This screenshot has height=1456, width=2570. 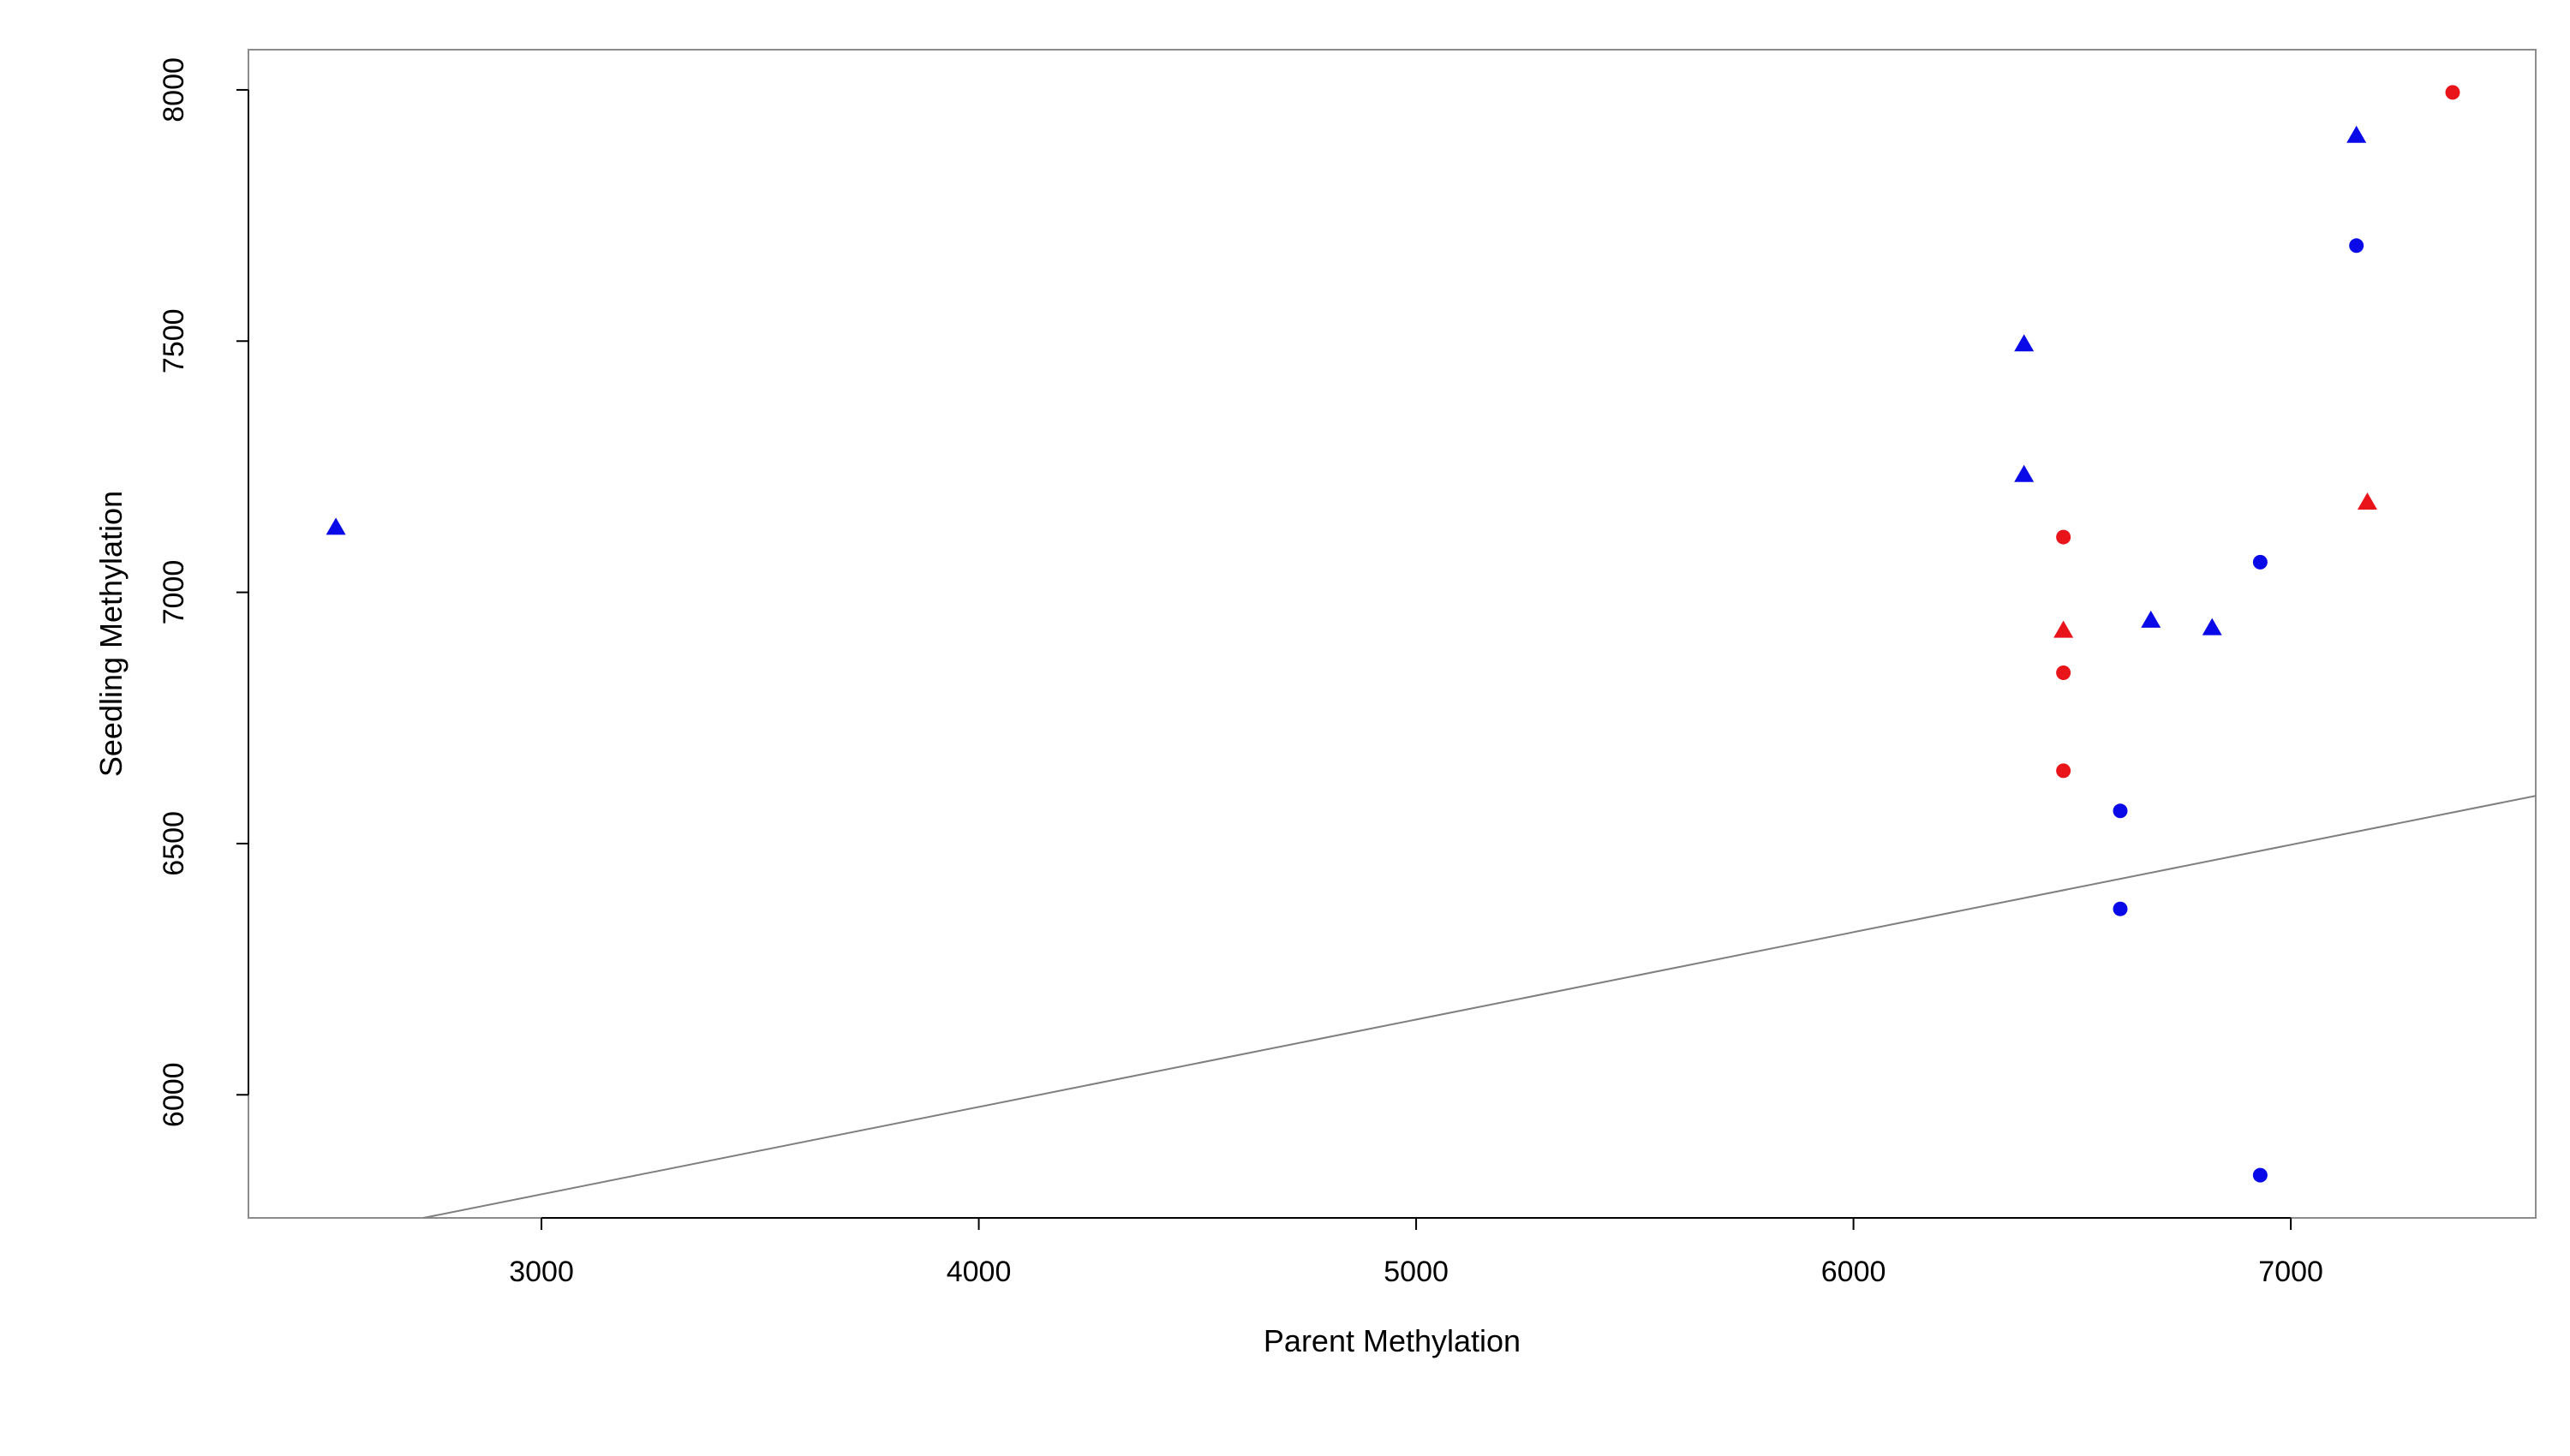 What do you see at coordinates (174, 843) in the screenshot?
I see `y-tick-label: 6500` at bounding box center [174, 843].